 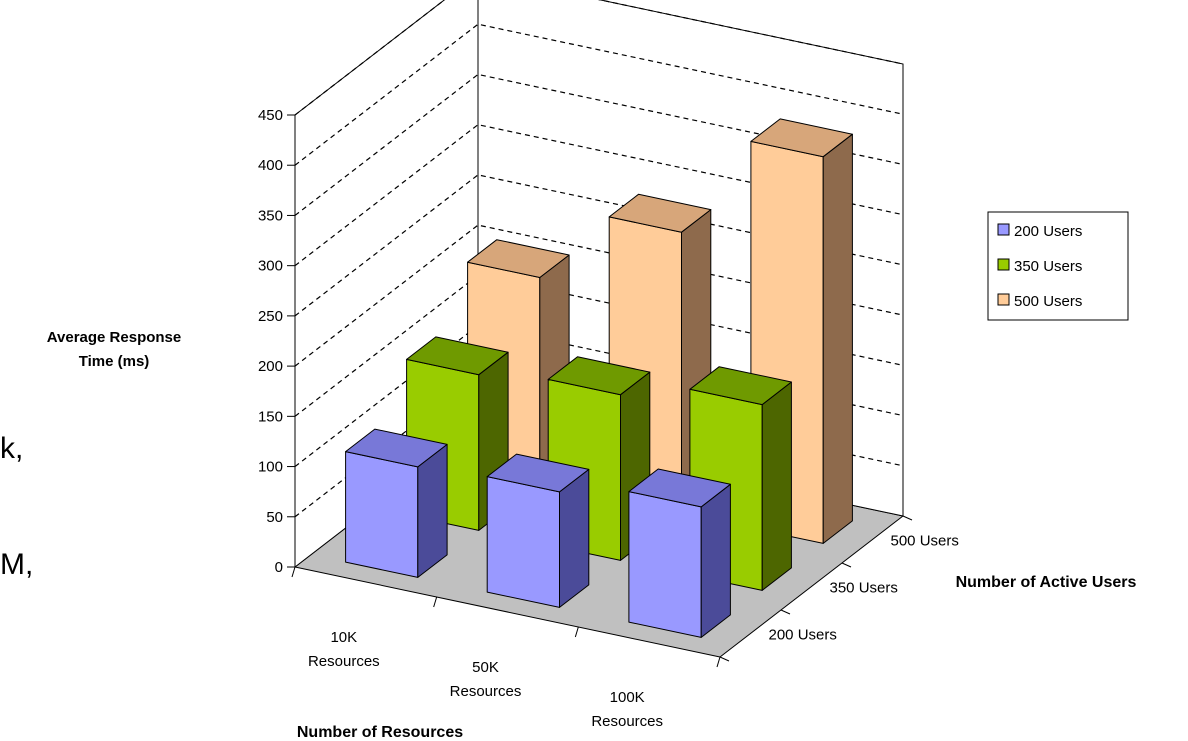 I want to click on background-text-fragment: M,, so click(x=17, y=564).